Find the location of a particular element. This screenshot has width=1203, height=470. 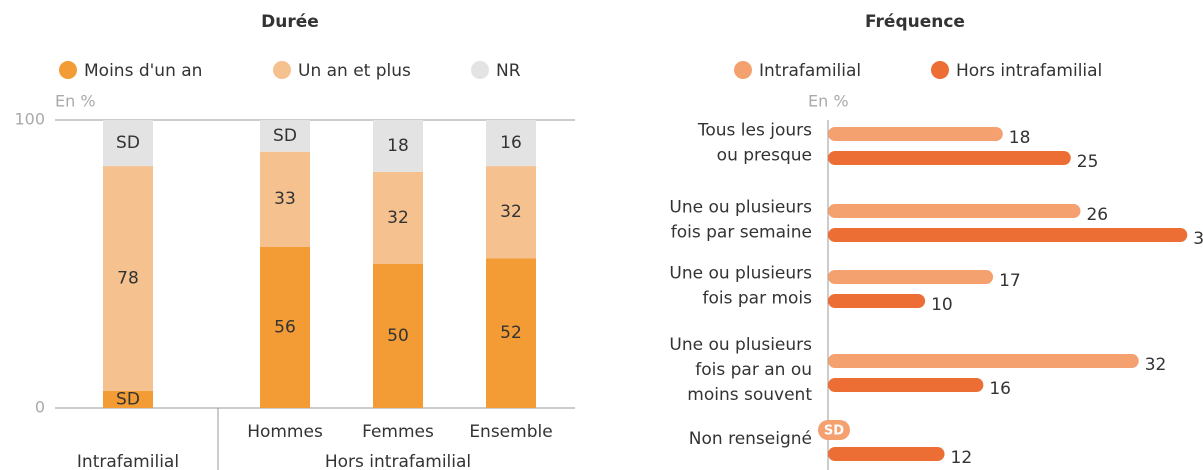

y-tick-label: moins souvent is located at coordinates (749, 395).